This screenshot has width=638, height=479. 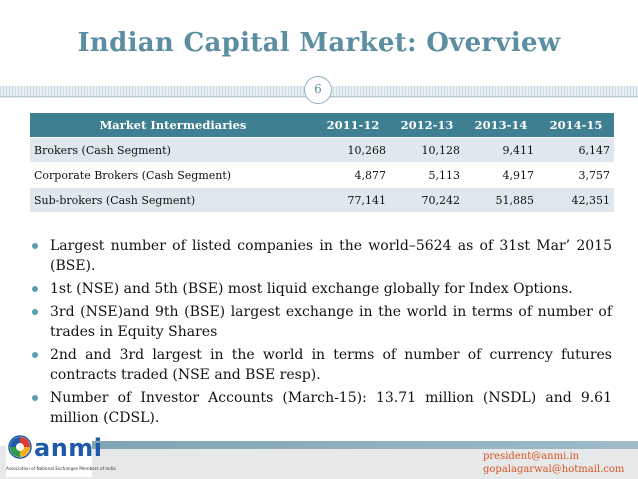 I want to click on table-cell: 5,113, so click(x=427, y=175).